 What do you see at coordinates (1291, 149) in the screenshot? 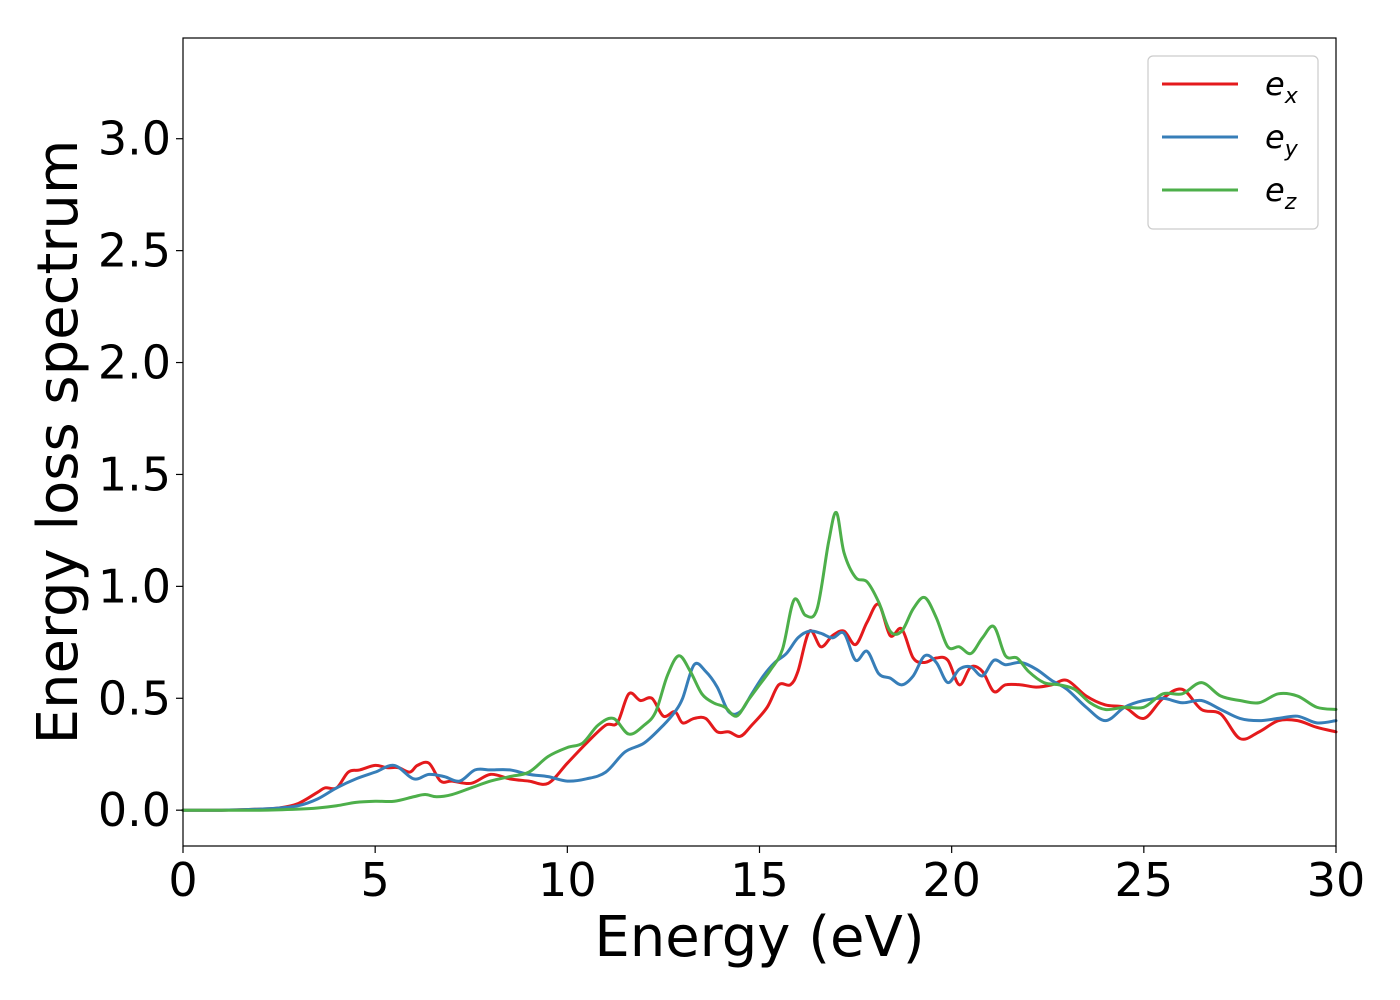
I see `legend-subscript: y` at bounding box center [1291, 149].